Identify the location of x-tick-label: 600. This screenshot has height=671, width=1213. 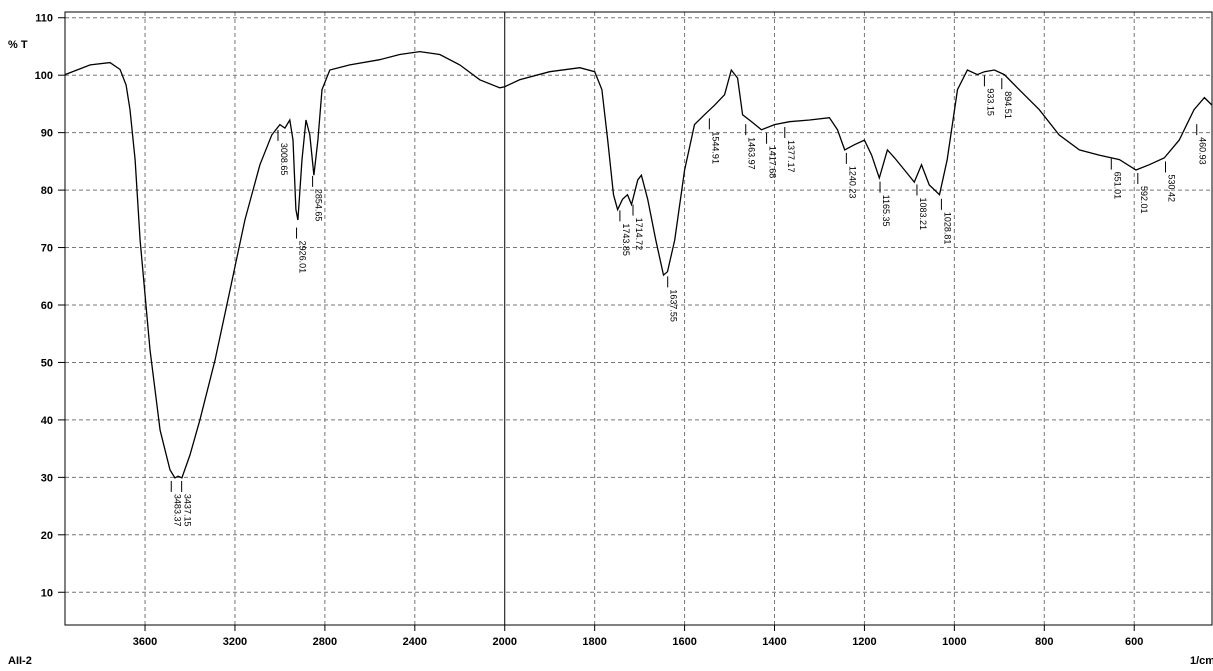
(1134, 642).